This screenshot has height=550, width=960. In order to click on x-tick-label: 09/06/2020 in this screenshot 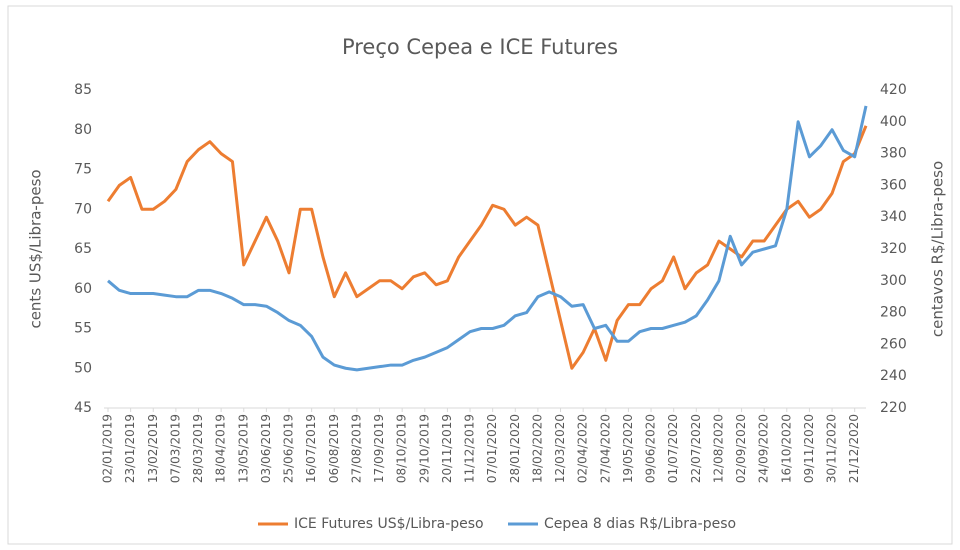, I will do `click(651, 448)`.